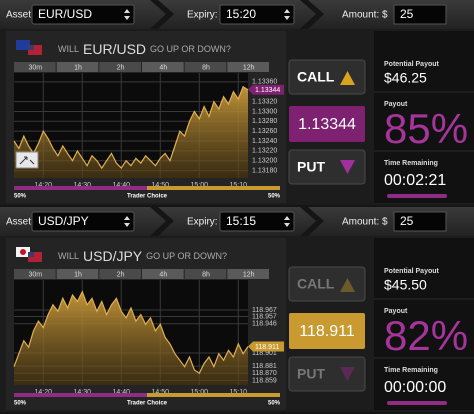  What do you see at coordinates (264, 111) in the screenshot?
I see `y-tick-label: 1.13300` at bounding box center [264, 111].